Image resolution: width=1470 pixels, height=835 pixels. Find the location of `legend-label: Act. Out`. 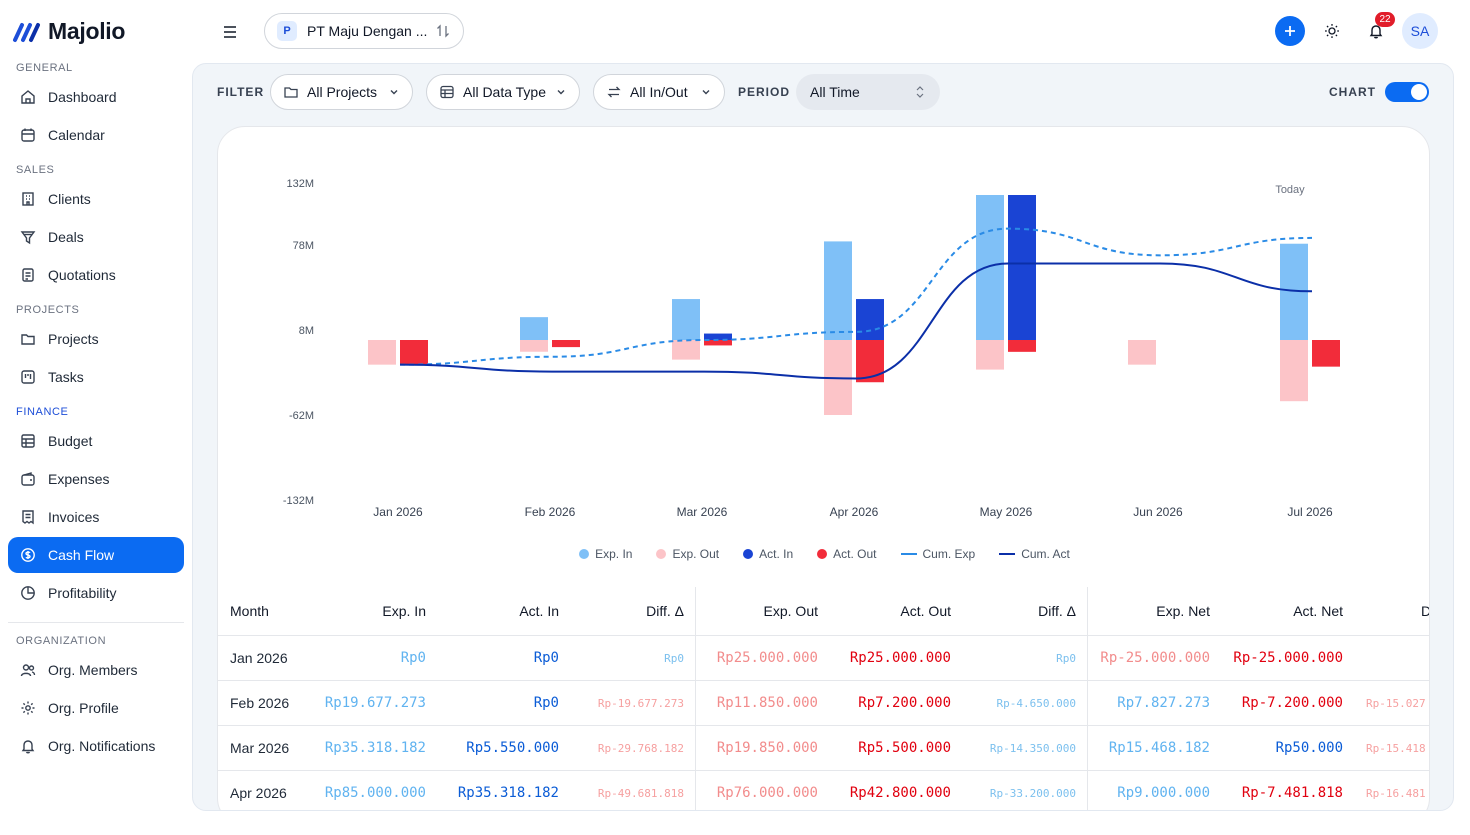

legend-label: Act. Out is located at coordinates (855, 554).